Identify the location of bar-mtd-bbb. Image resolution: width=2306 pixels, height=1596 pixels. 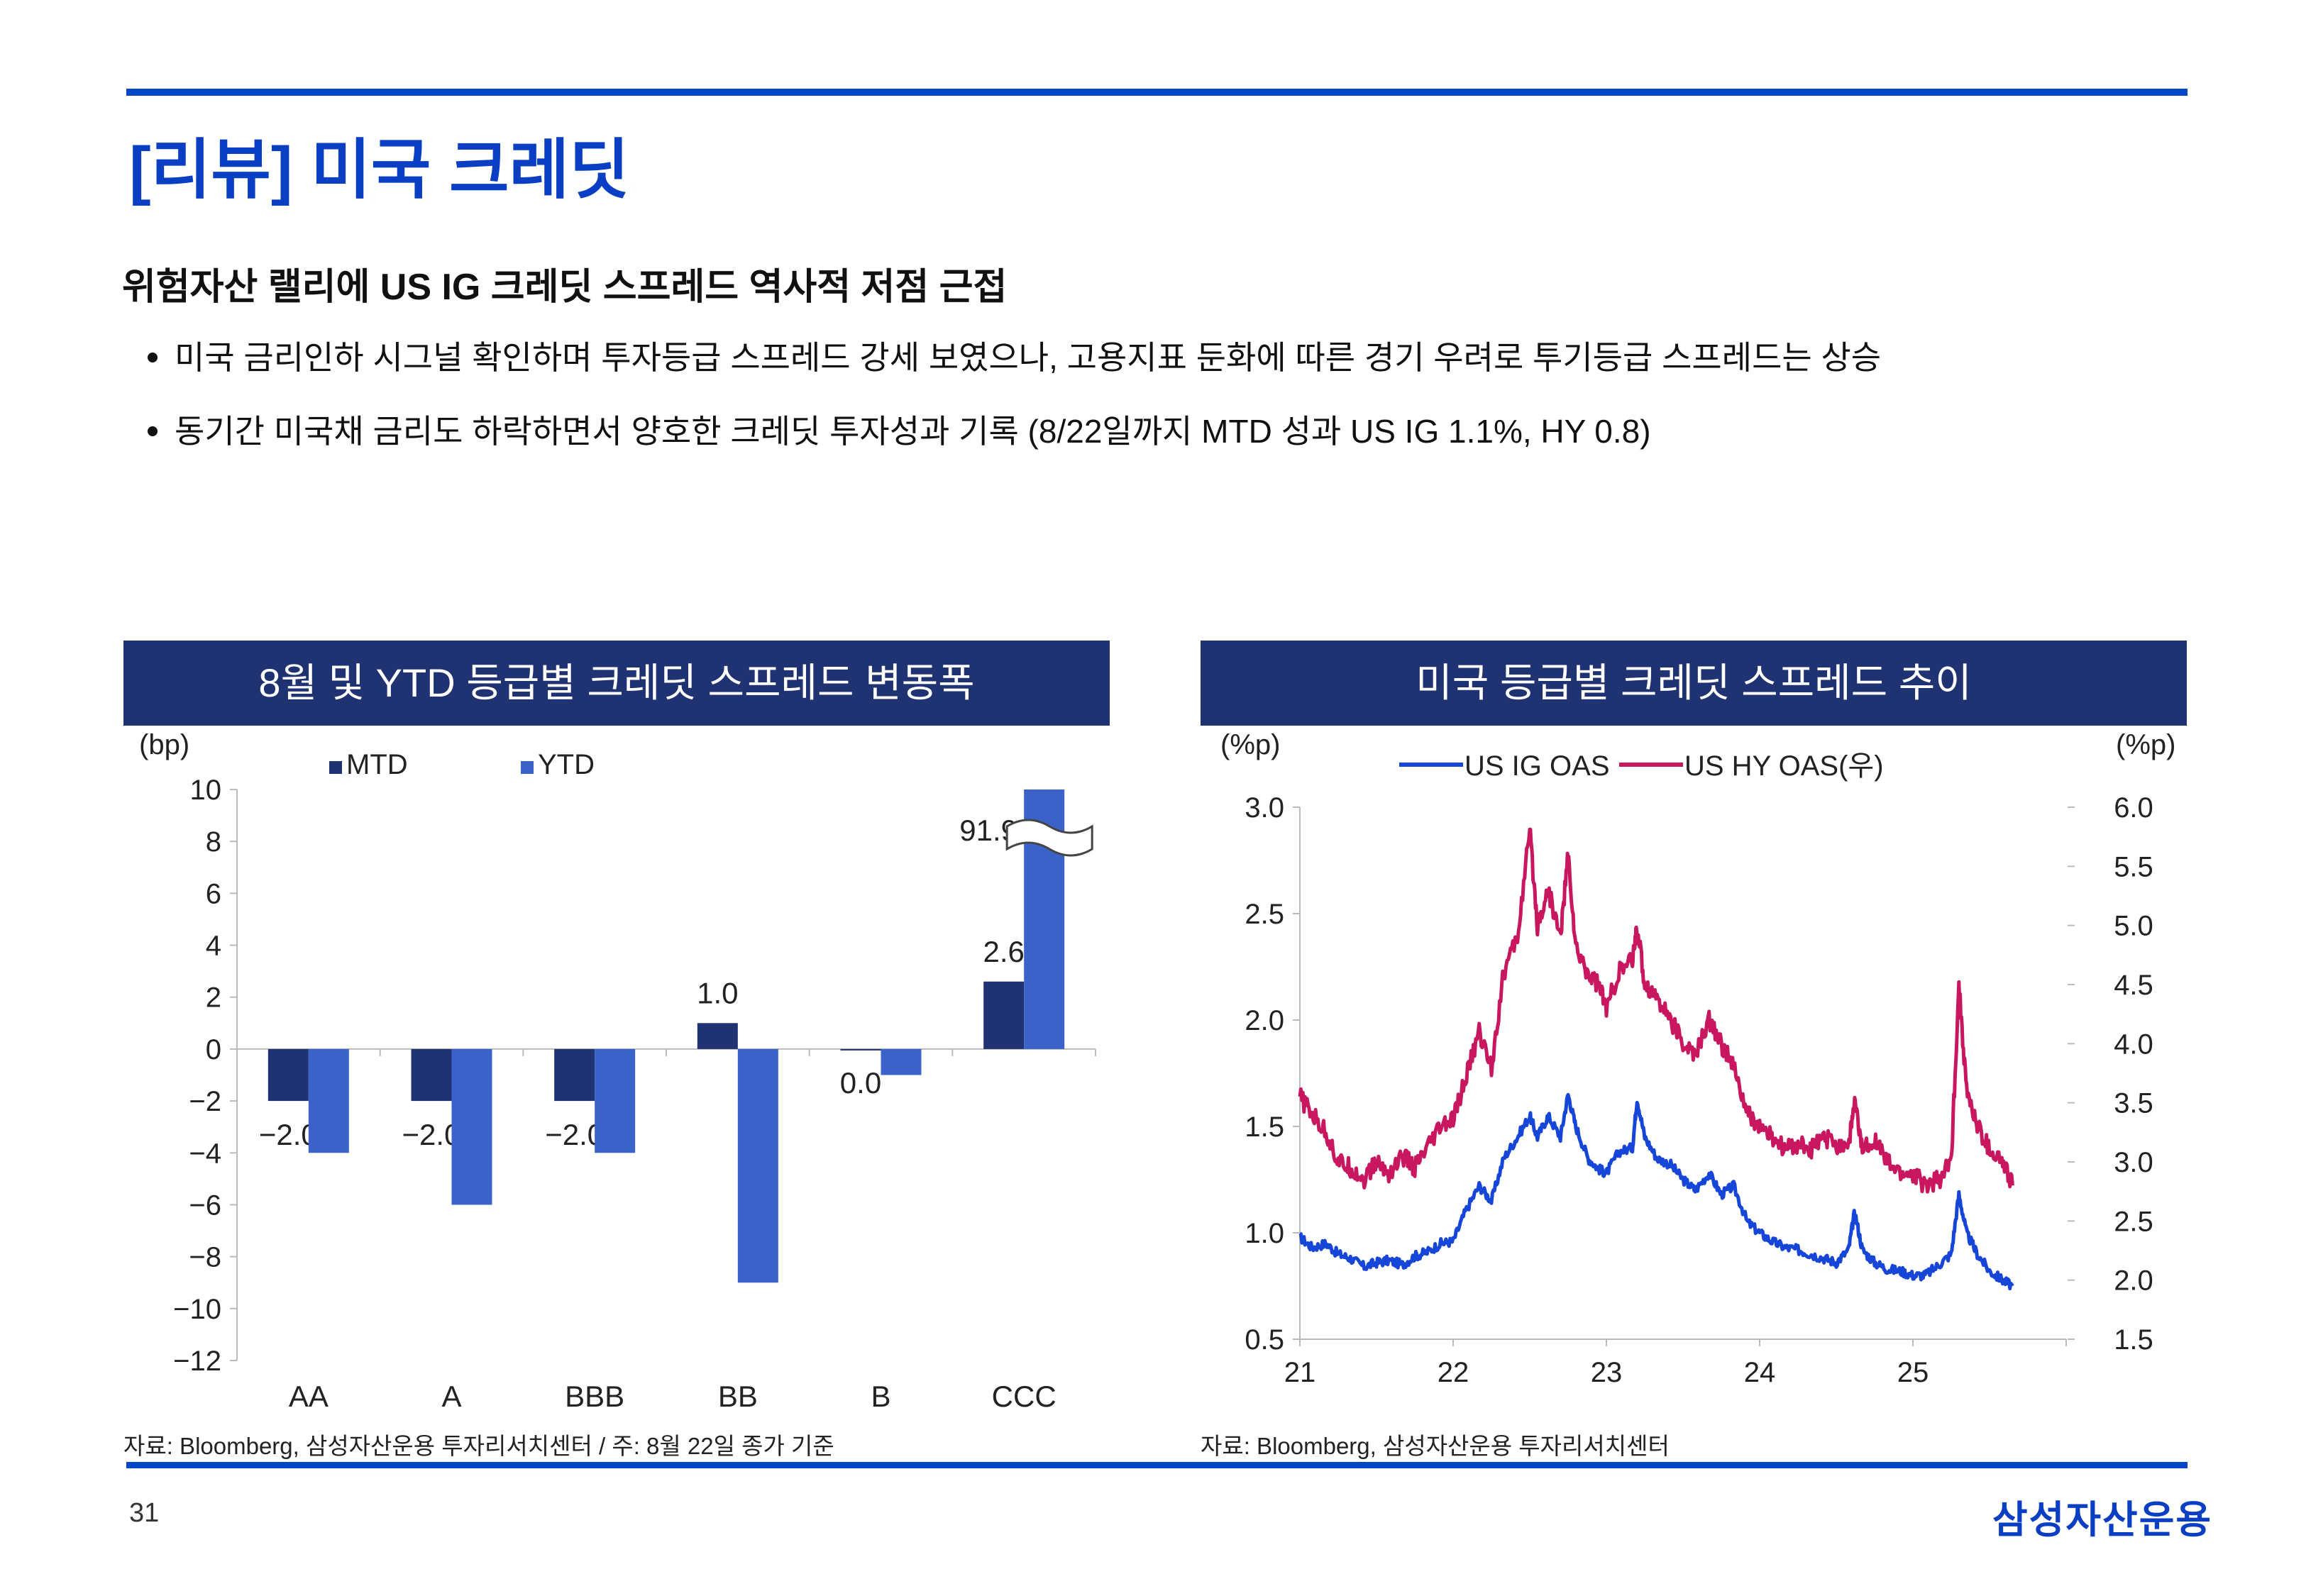
(574, 1075).